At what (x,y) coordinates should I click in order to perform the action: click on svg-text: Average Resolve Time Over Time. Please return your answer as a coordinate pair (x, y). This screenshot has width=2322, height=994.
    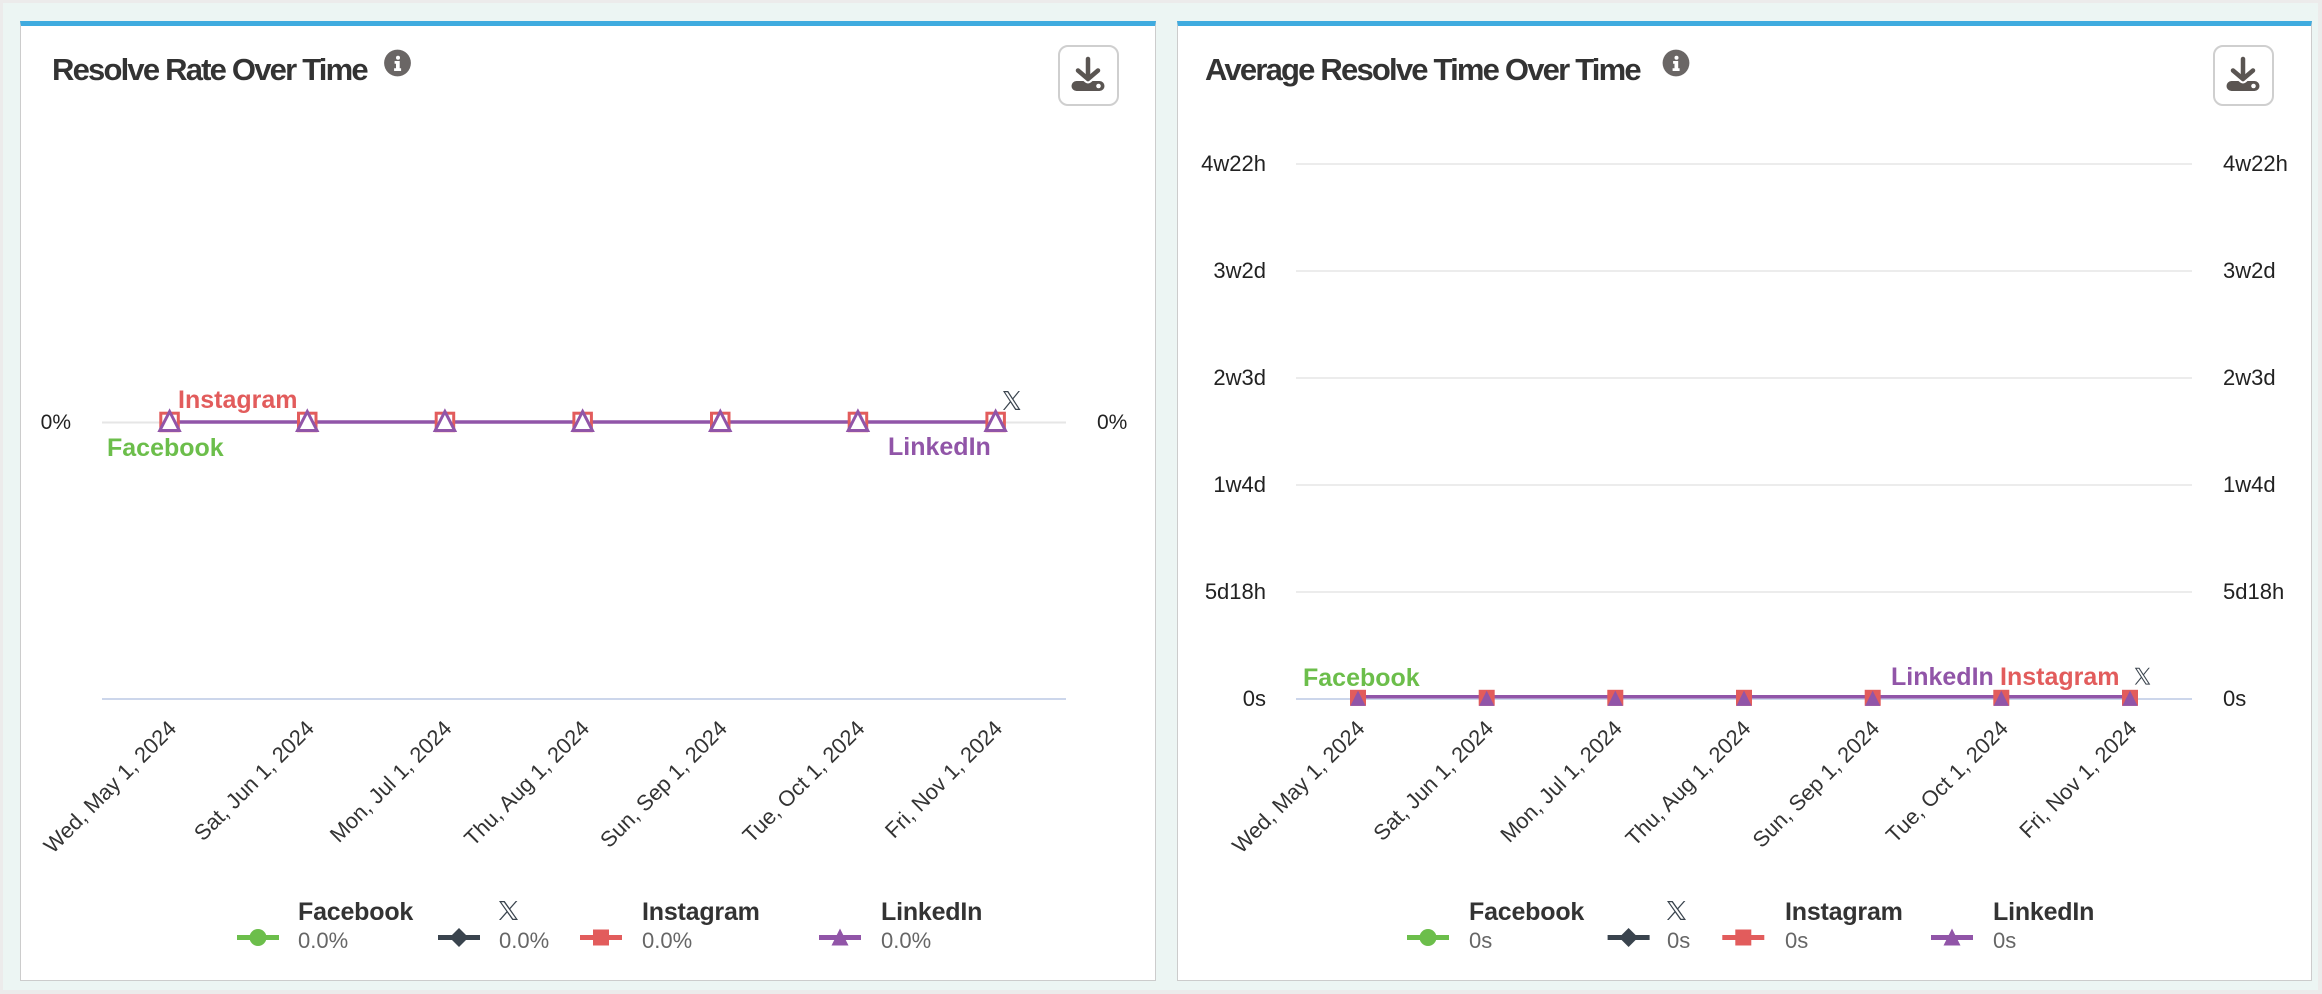
    Looking at the image, I should click on (1423, 69).